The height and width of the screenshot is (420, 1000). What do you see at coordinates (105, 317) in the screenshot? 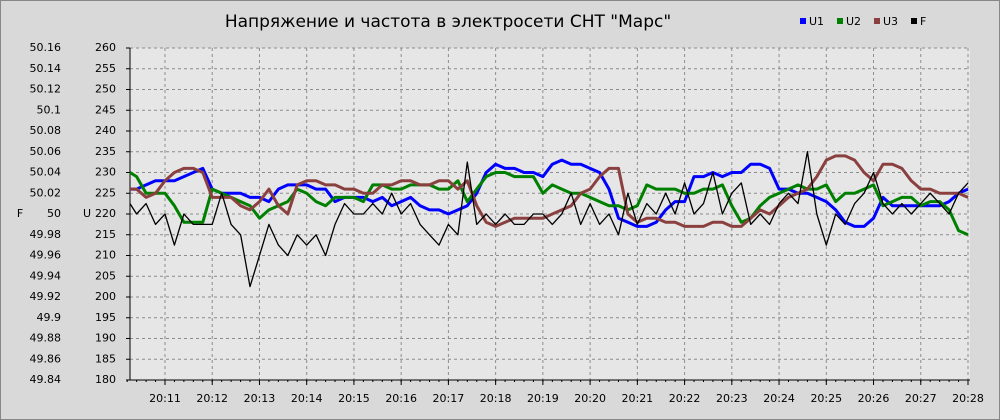
I see `y2-tick-label: 195` at bounding box center [105, 317].